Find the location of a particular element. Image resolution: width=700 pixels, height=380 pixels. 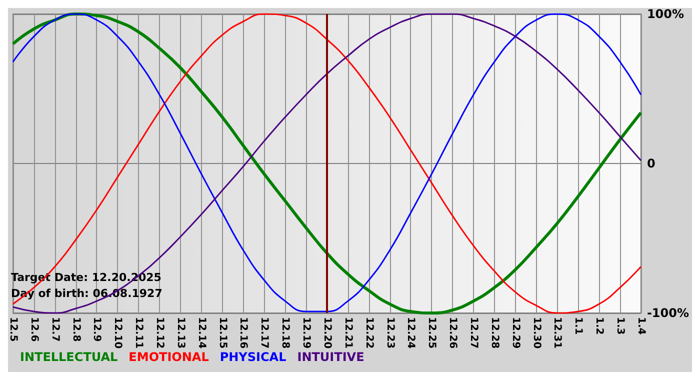

x-tick-label: 12.18 is located at coordinates (285, 333).